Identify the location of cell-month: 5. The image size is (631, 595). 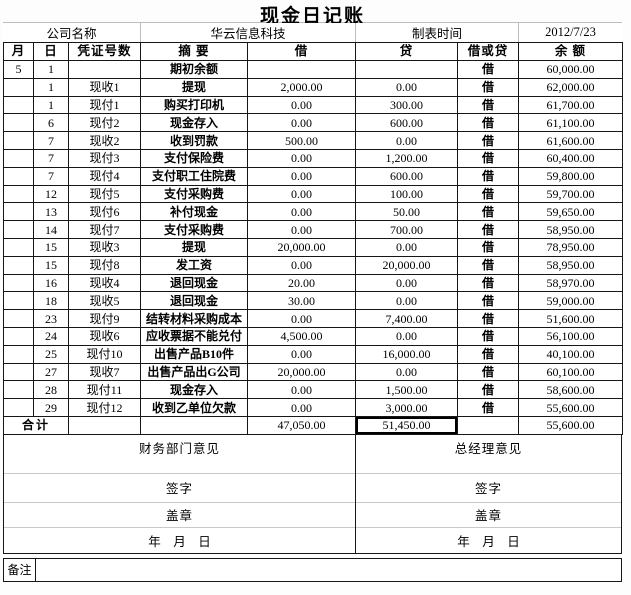
(18, 69).